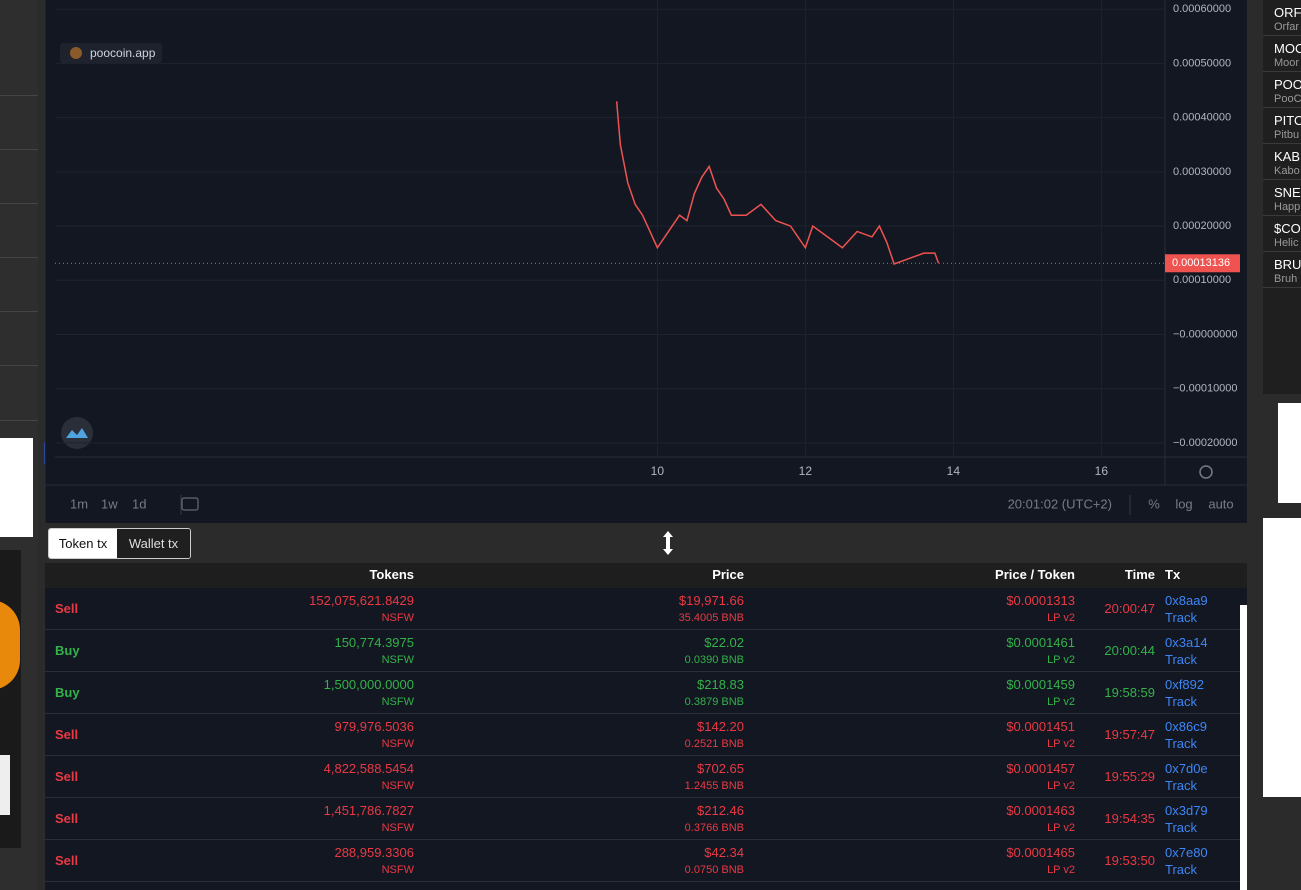 The height and width of the screenshot is (890, 1301). What do you see at coordinates (1282, 198) in the screenshot?
I see `token-item: SNE Happ` at bounding box center [1282, 198].